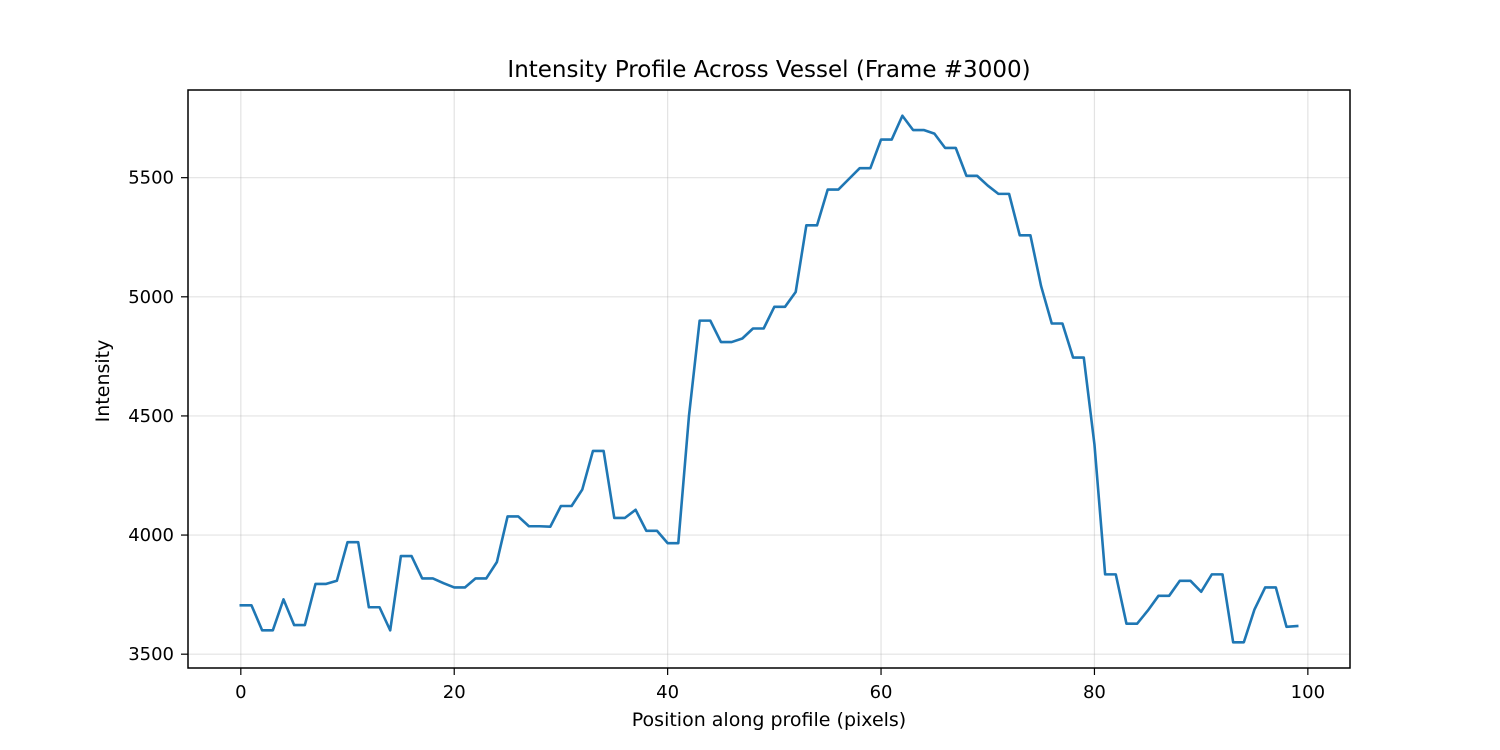  I want to click on y-tick-label: 3500, so click(151, 654).